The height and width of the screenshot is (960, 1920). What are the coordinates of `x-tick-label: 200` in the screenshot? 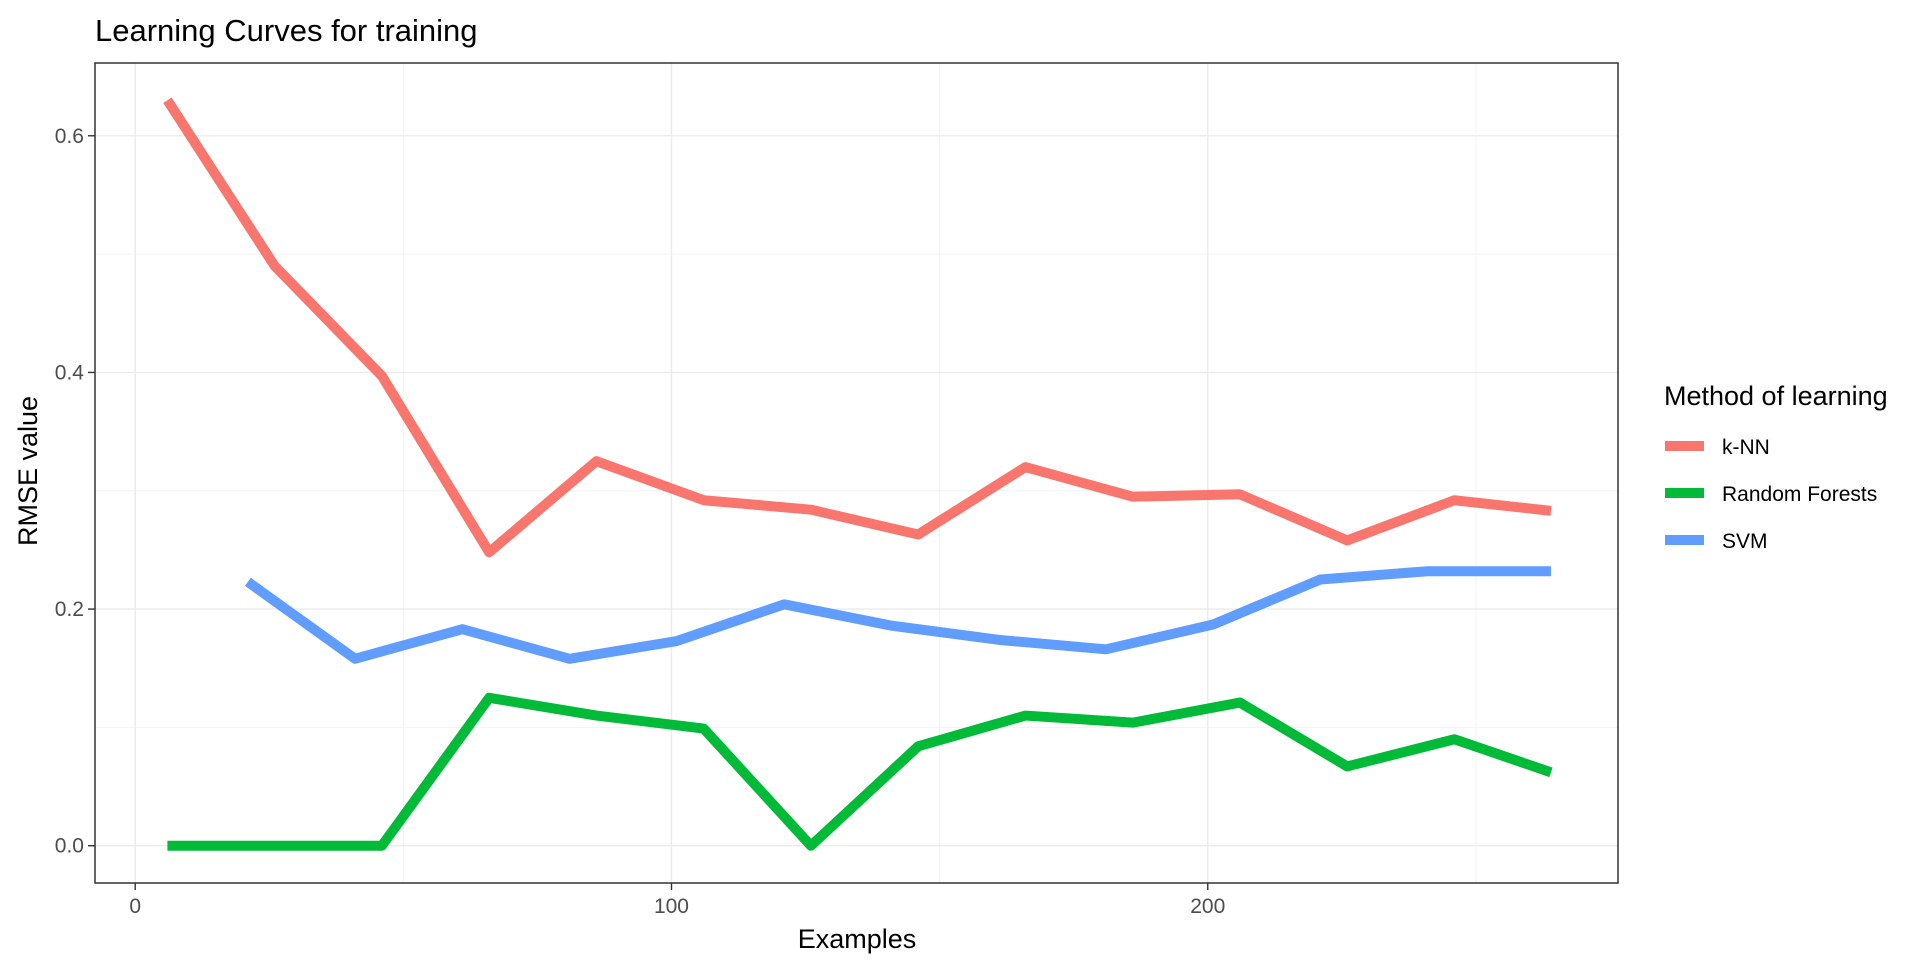 It's located at (1207, 906).